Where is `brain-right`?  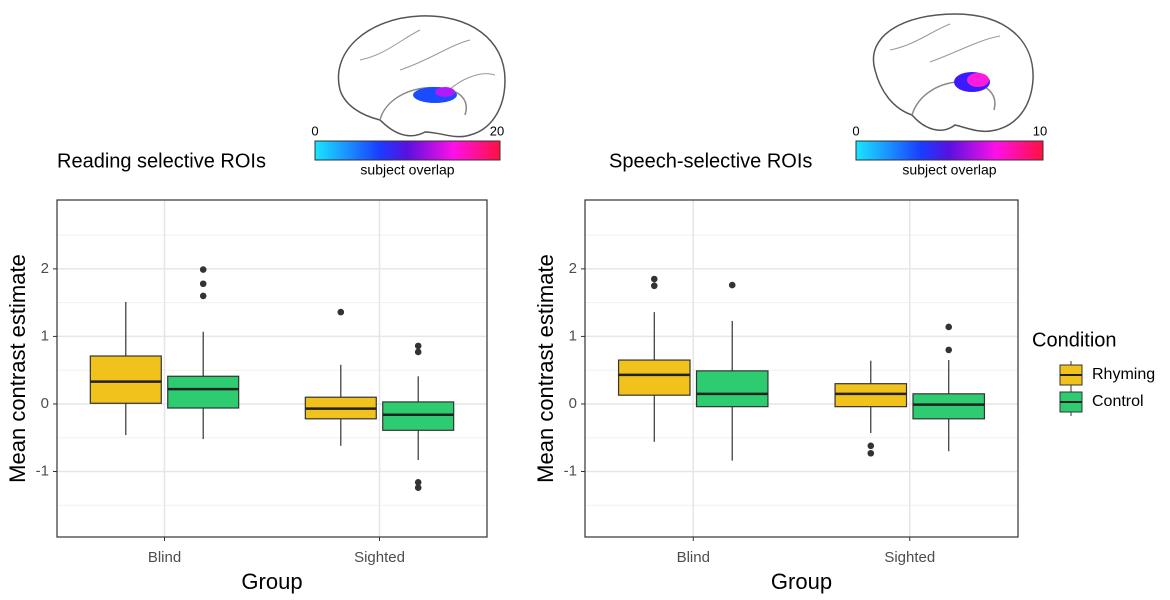 brain-right is located at coordinates (953, 73).